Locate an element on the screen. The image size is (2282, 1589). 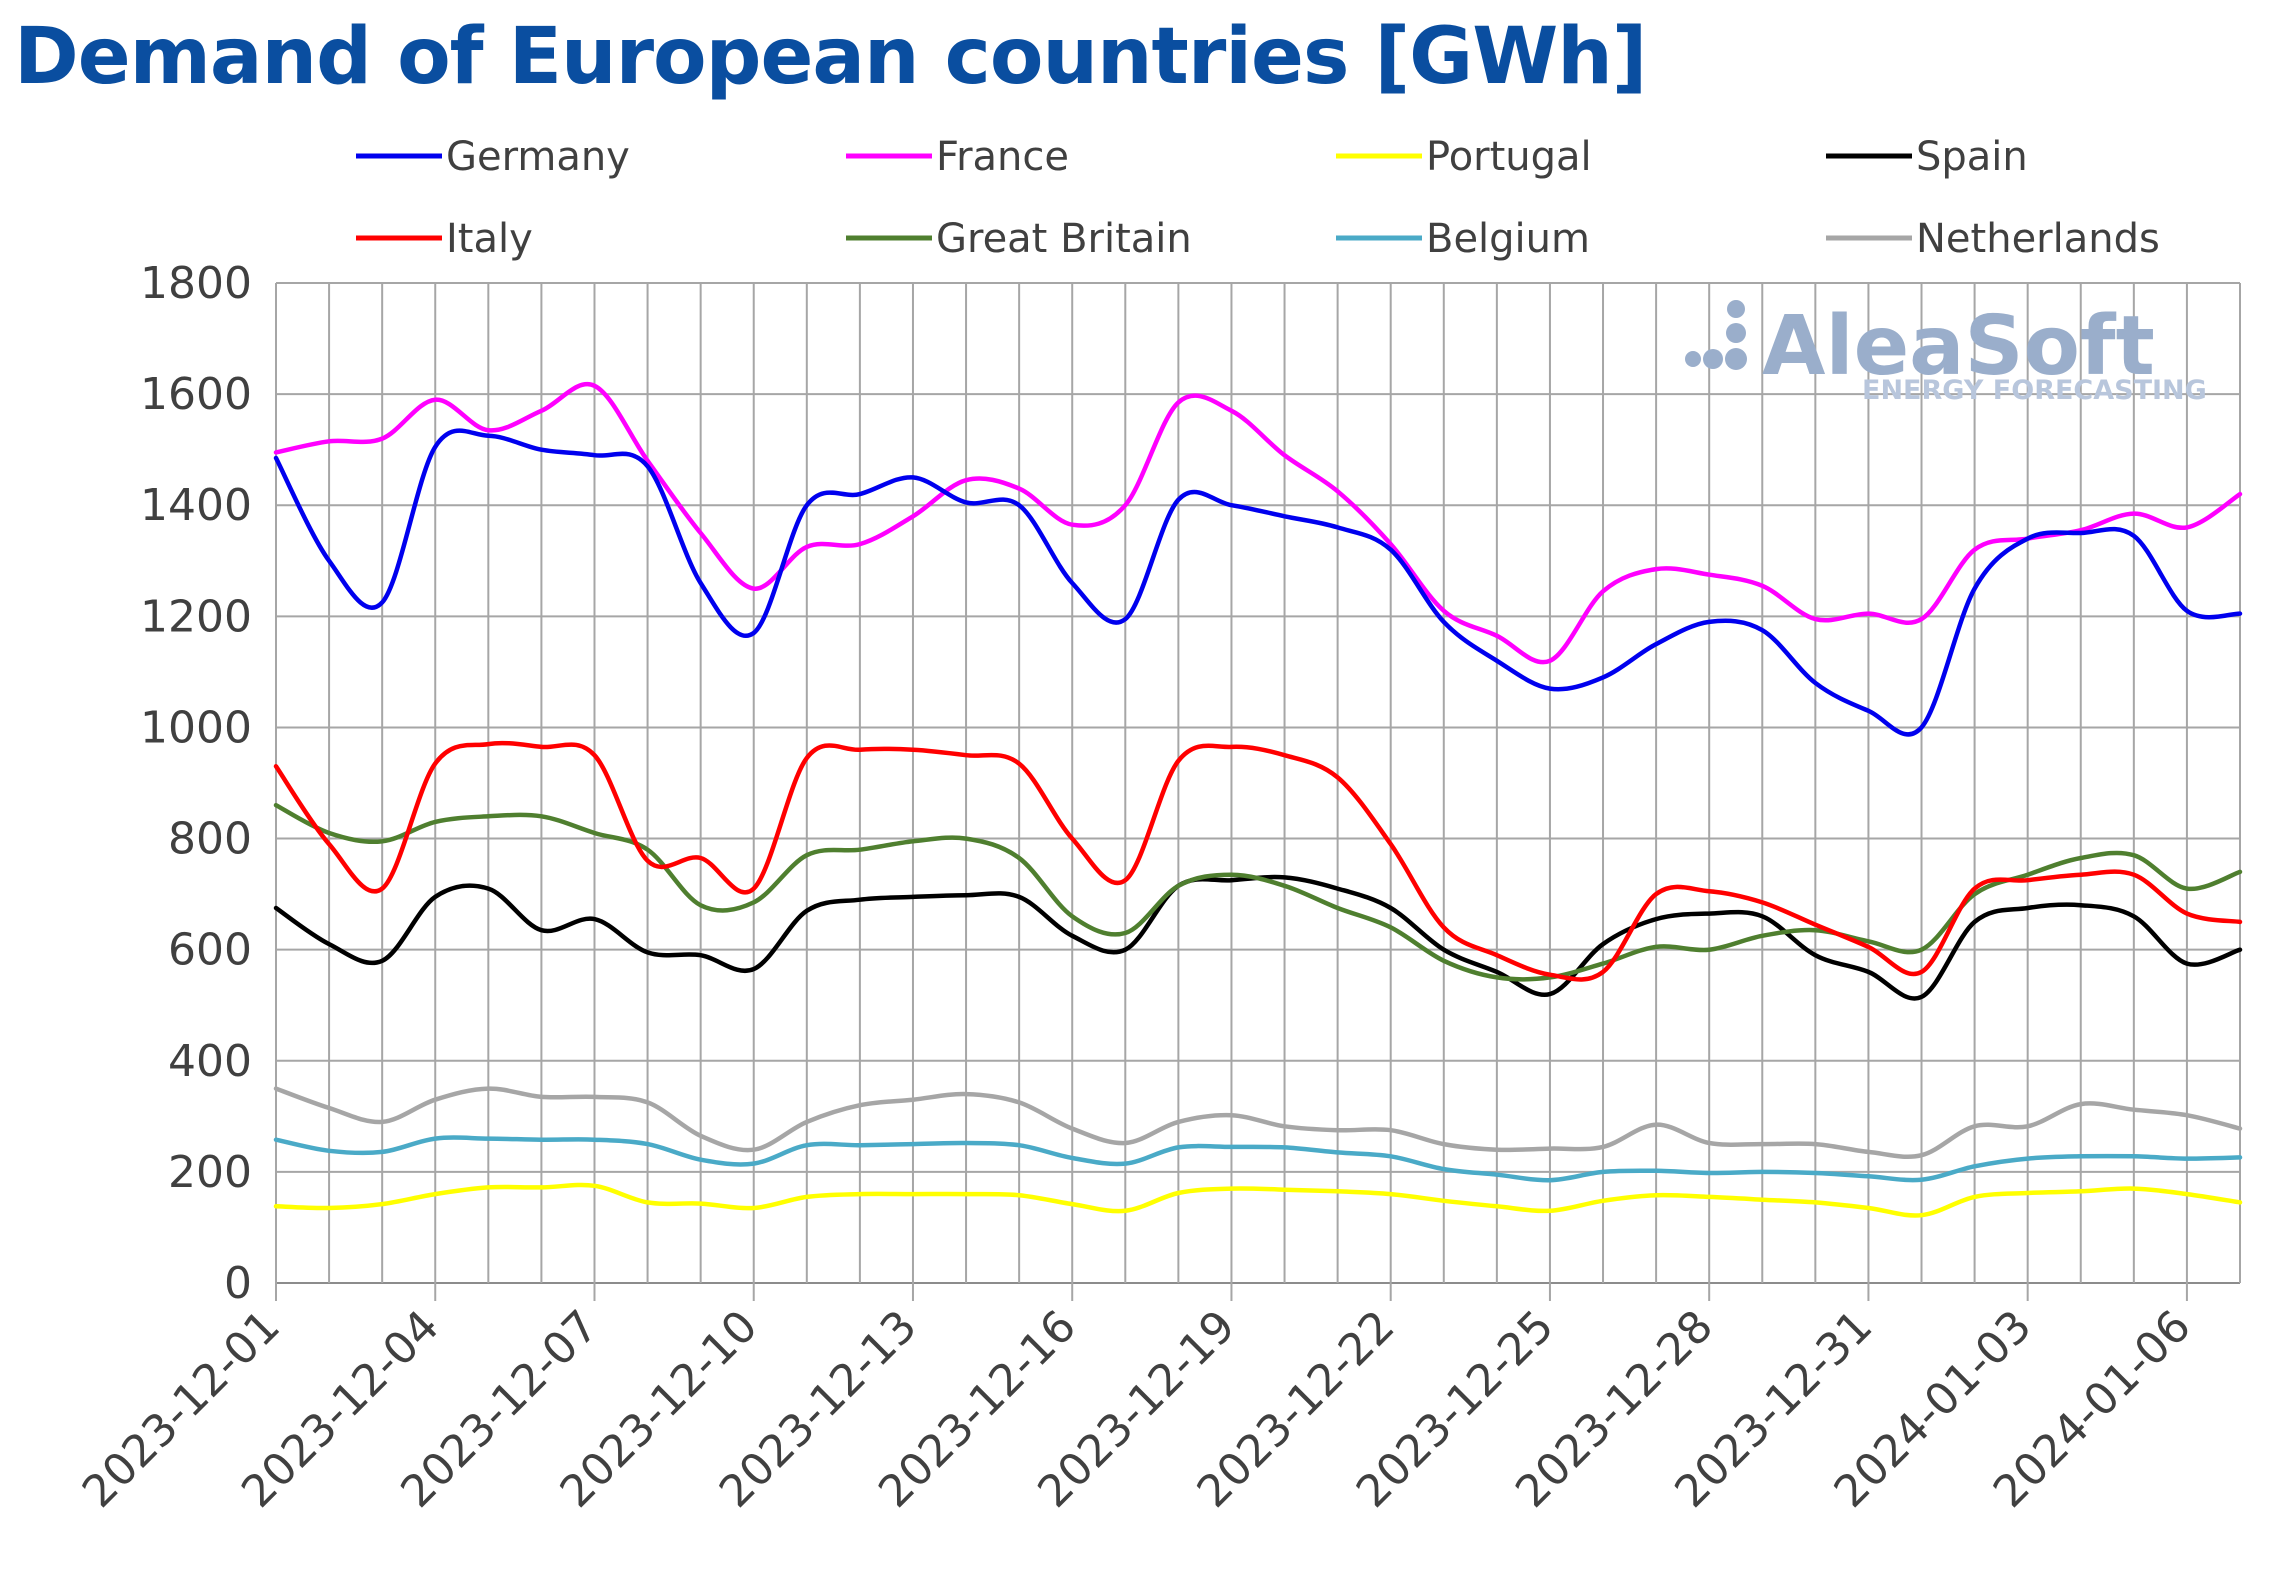
legend-item-netherlands: Netherlands is located at coordinates (1993, 239).